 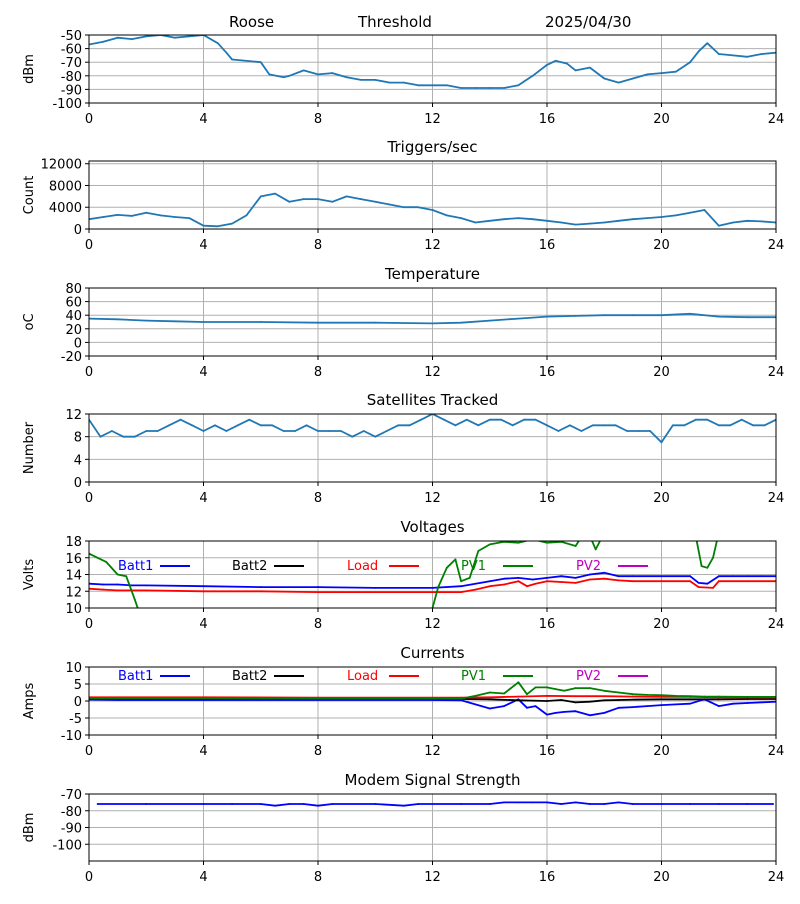 What do you see at coordinates (588, 676) in the screenshot?
I see `legend-label-pv2: PV2` at bounding box center [588, 676].